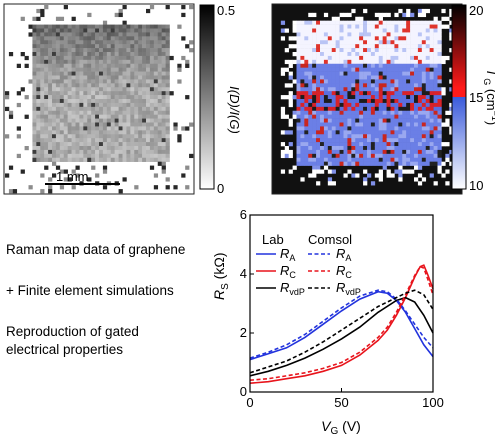 The height and width of the screenshot is (436, 500). Describe the element at coordinates (288, 271) in the screenshot. I see `legend-label-lab: RC` at that location.